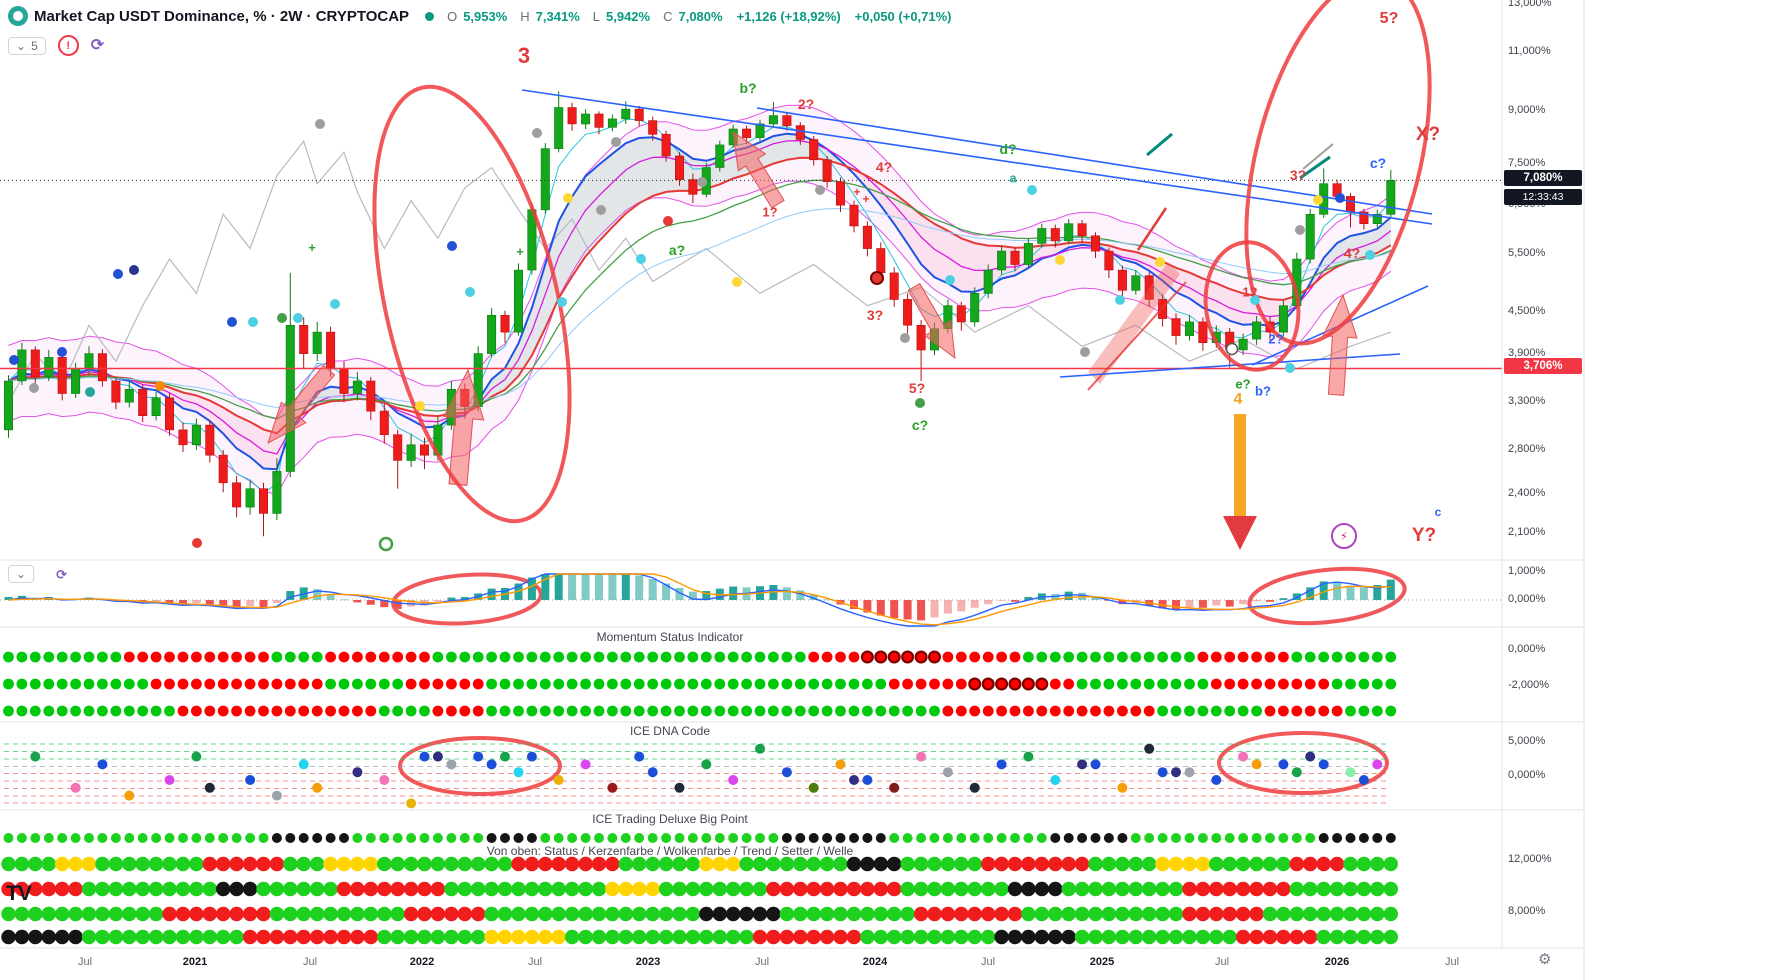 This screenshot has height=980, width=1782. I want to click on time-tick: 2023, so click(648, 962).